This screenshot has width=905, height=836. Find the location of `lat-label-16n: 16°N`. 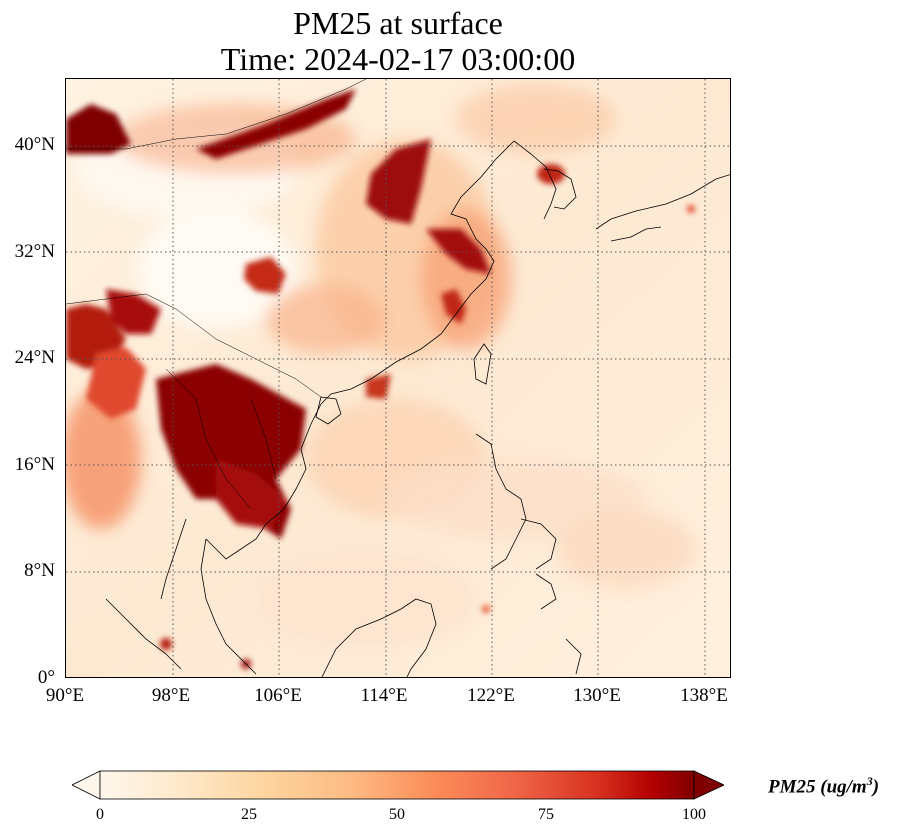

lat-label-16n: 16°N is located at coordinates (34, 464).